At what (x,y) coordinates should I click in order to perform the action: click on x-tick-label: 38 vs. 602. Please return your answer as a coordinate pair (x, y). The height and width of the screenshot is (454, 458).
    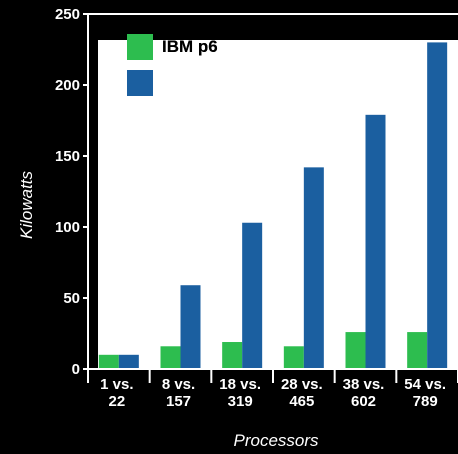
    Looking at the image, I should click on (364, 393).